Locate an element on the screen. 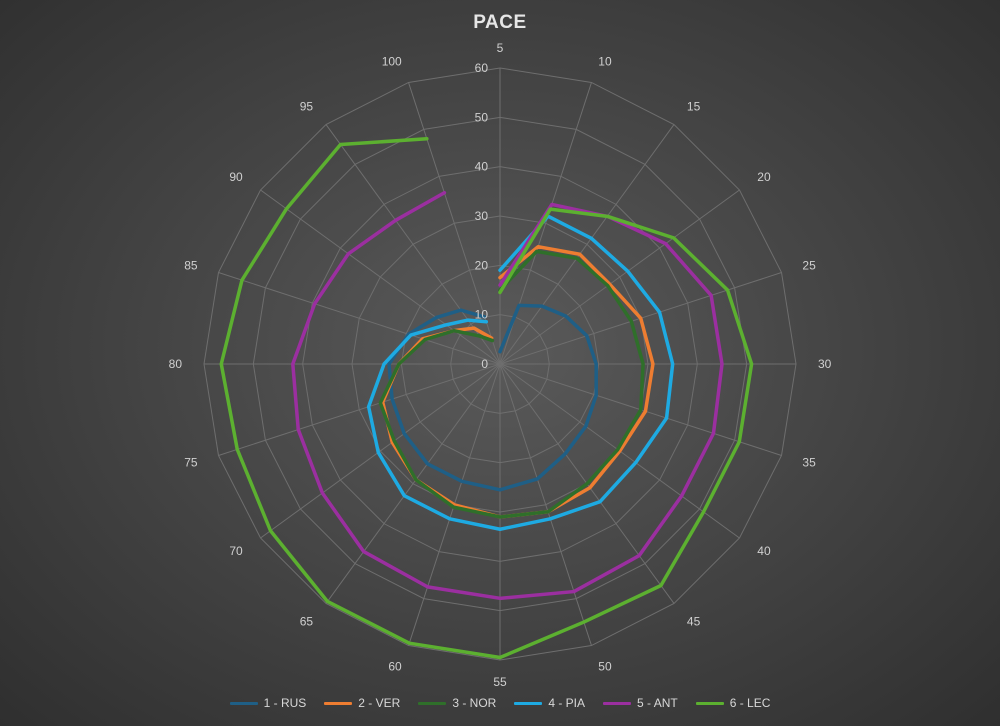  category-label: 45 is located at coordinates (694, 621).